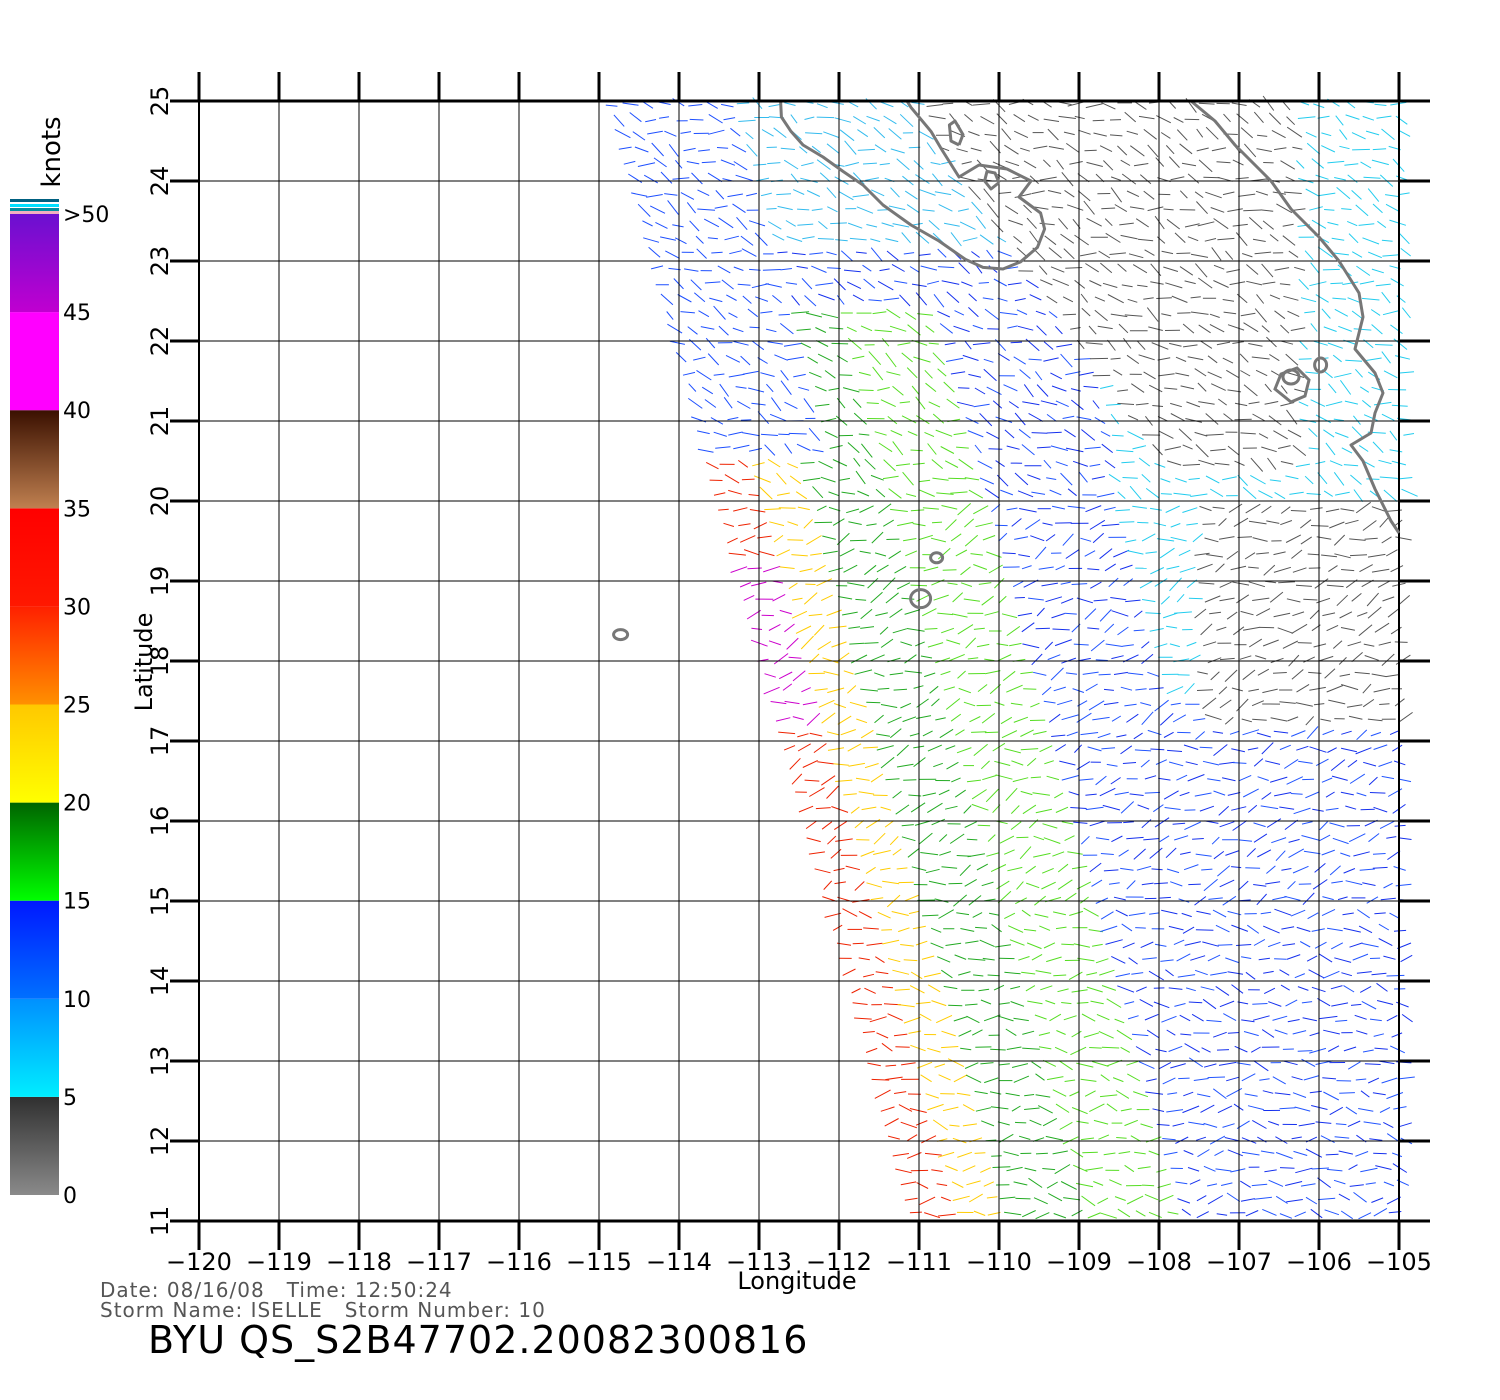  What do you see at coordinates (621, 635) in the screenshot?
I see `island-outline` at bounding box center [621, 635].